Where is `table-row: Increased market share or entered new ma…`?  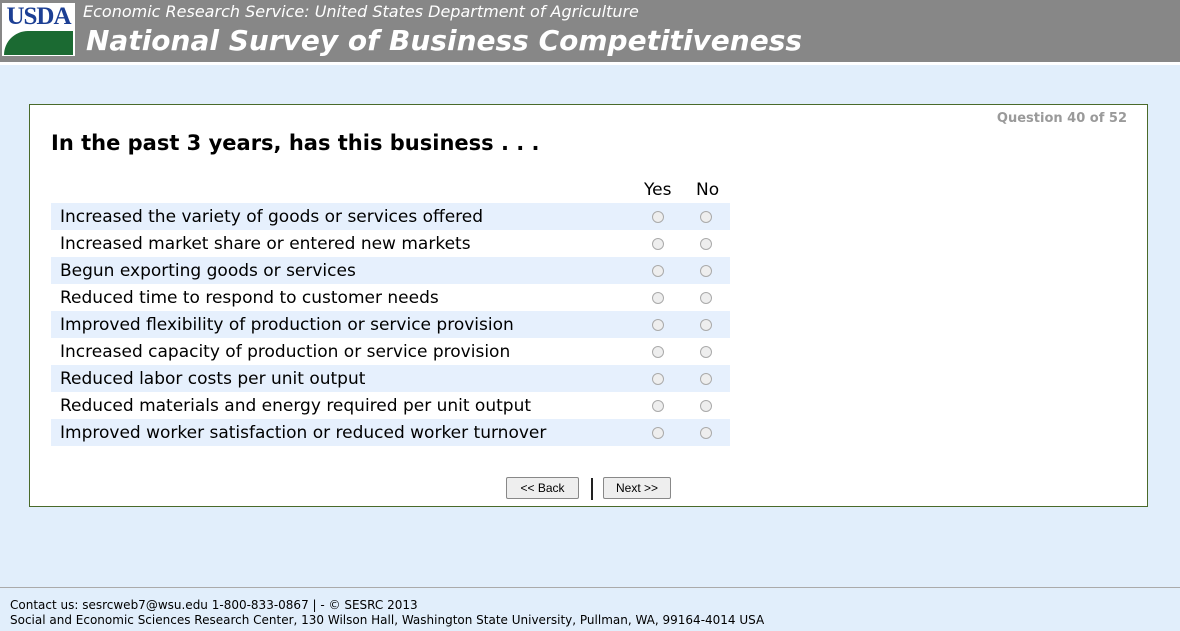
table-row: Increased market share or entered new ma… is located at coordinates (390, 243).